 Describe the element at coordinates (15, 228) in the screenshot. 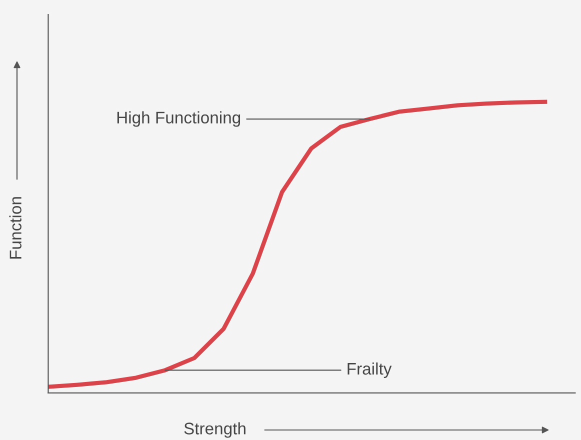

I see `y-axis-title: Function` at that location.